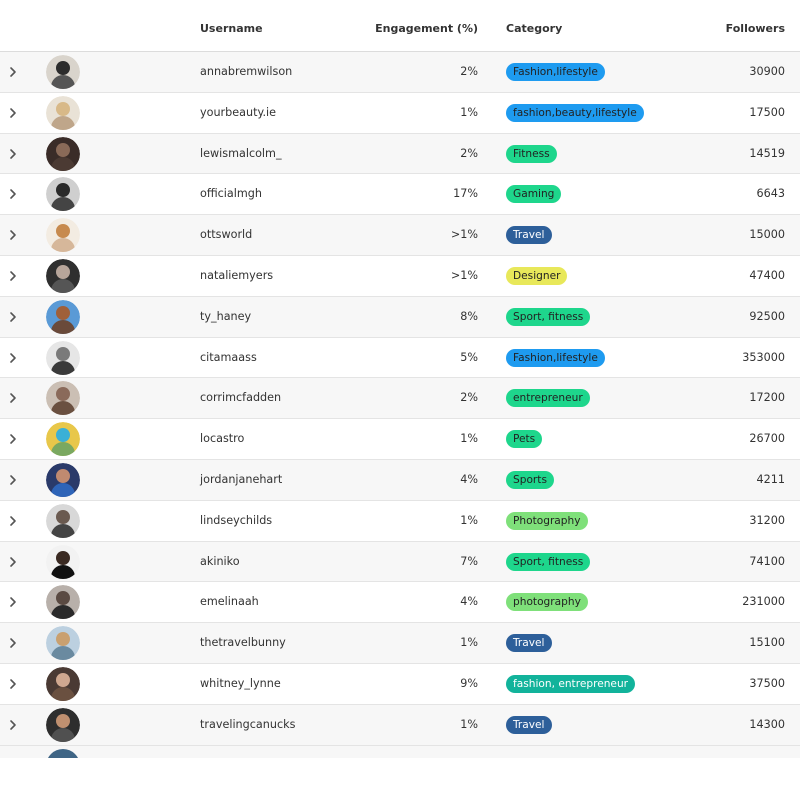  I want to click on table-row: akiniko 7% Sport, fitness 74100, so click(400, 562).